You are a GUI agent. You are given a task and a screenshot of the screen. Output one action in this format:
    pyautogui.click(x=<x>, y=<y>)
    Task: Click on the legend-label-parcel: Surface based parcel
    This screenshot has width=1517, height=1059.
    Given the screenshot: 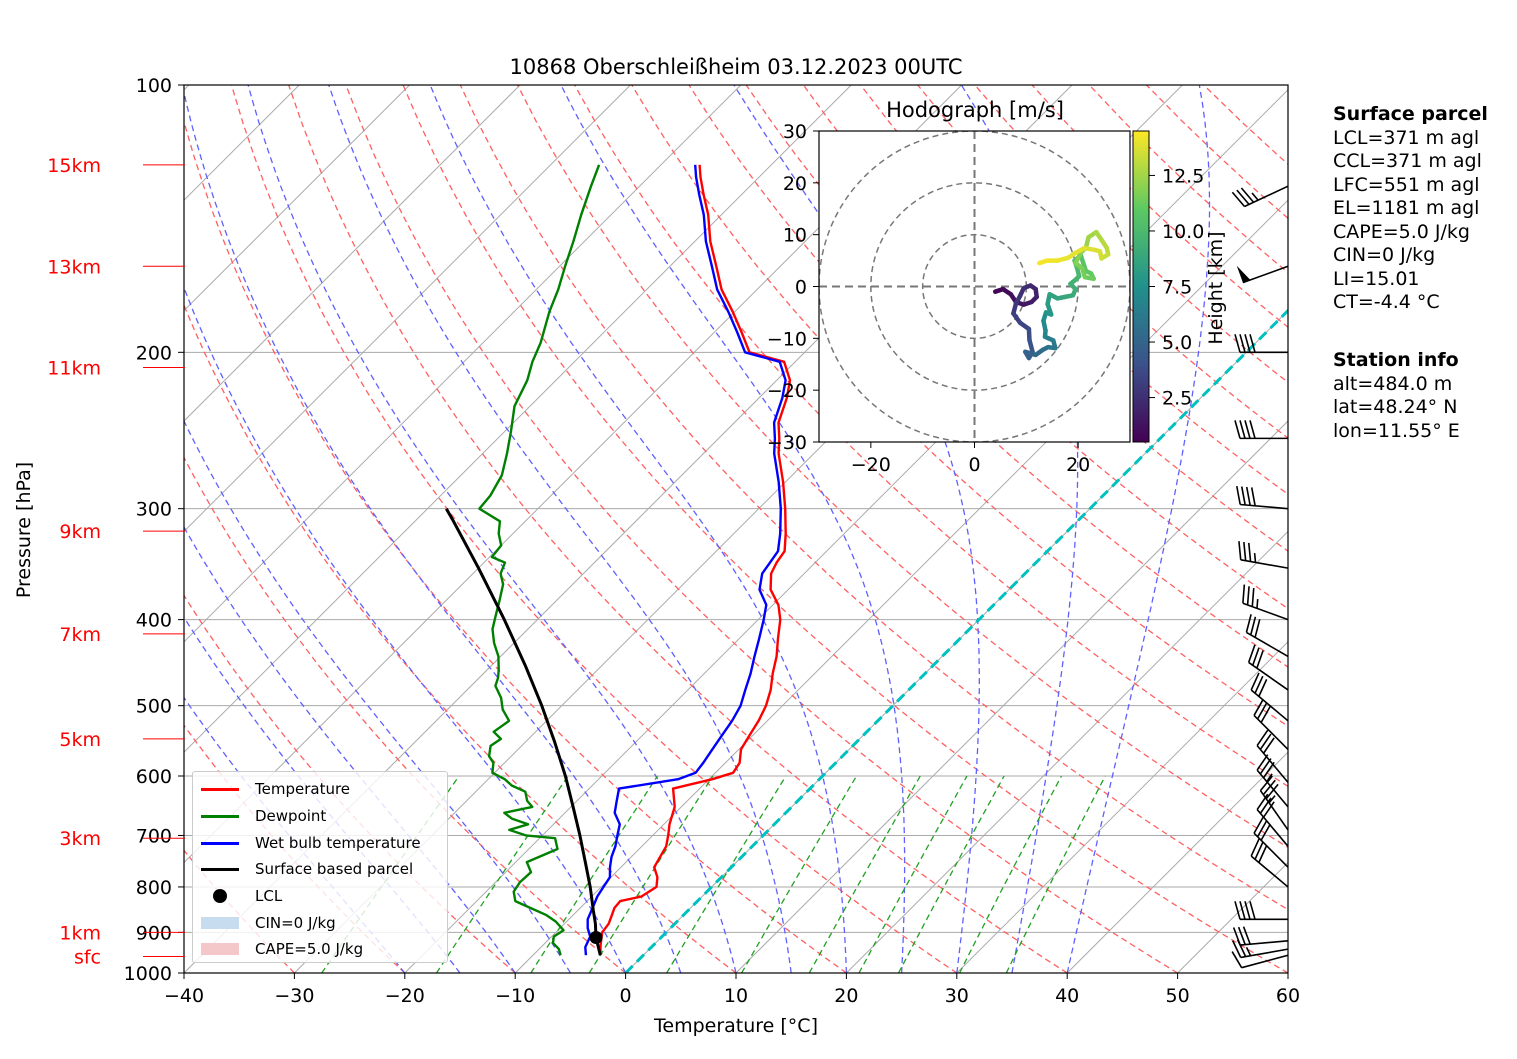 What is the action you would take?
    pyautogui.click(x=334, y=869)
    